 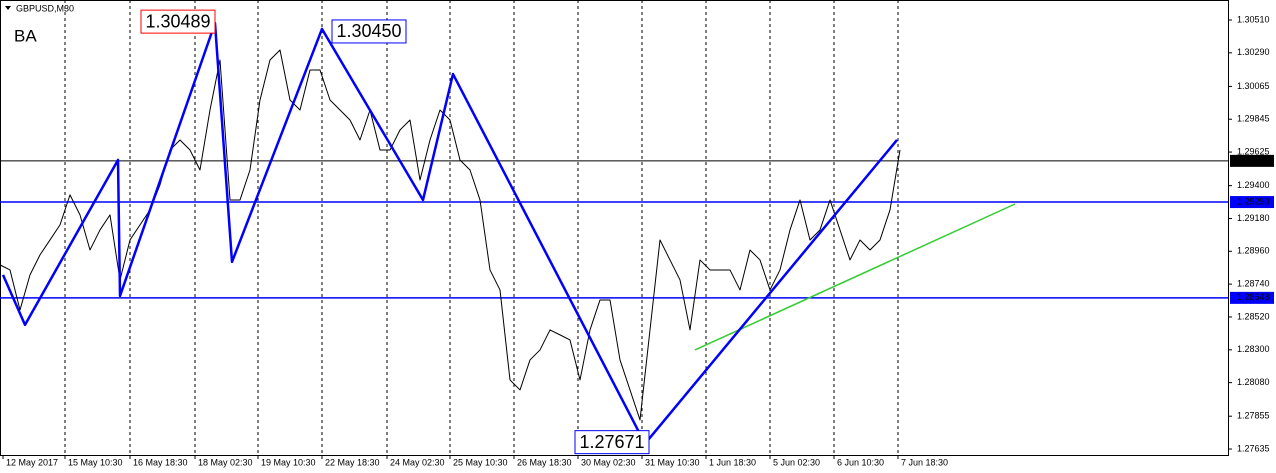 I want to click on level-label: 1.28648, so click(x=1253, y=297).